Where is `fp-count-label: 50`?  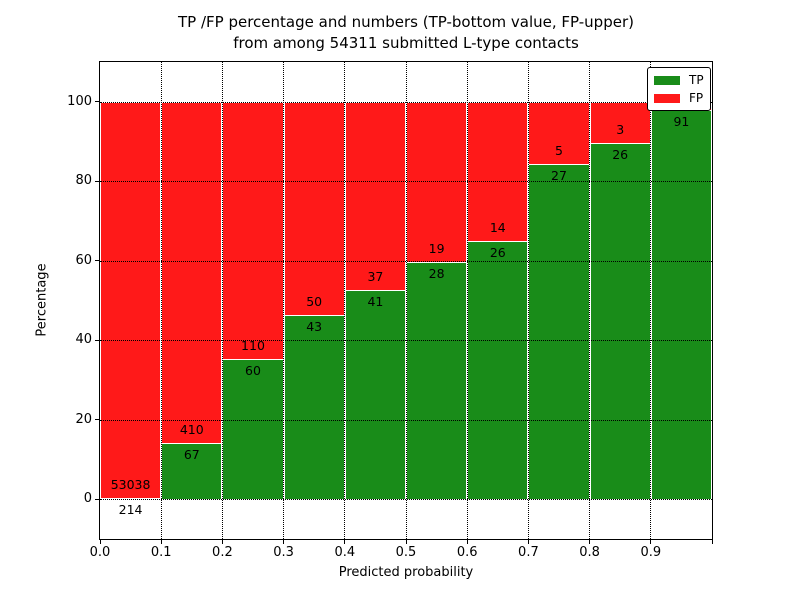
fp-count-label: 50 is located at coordinates (314, 302).